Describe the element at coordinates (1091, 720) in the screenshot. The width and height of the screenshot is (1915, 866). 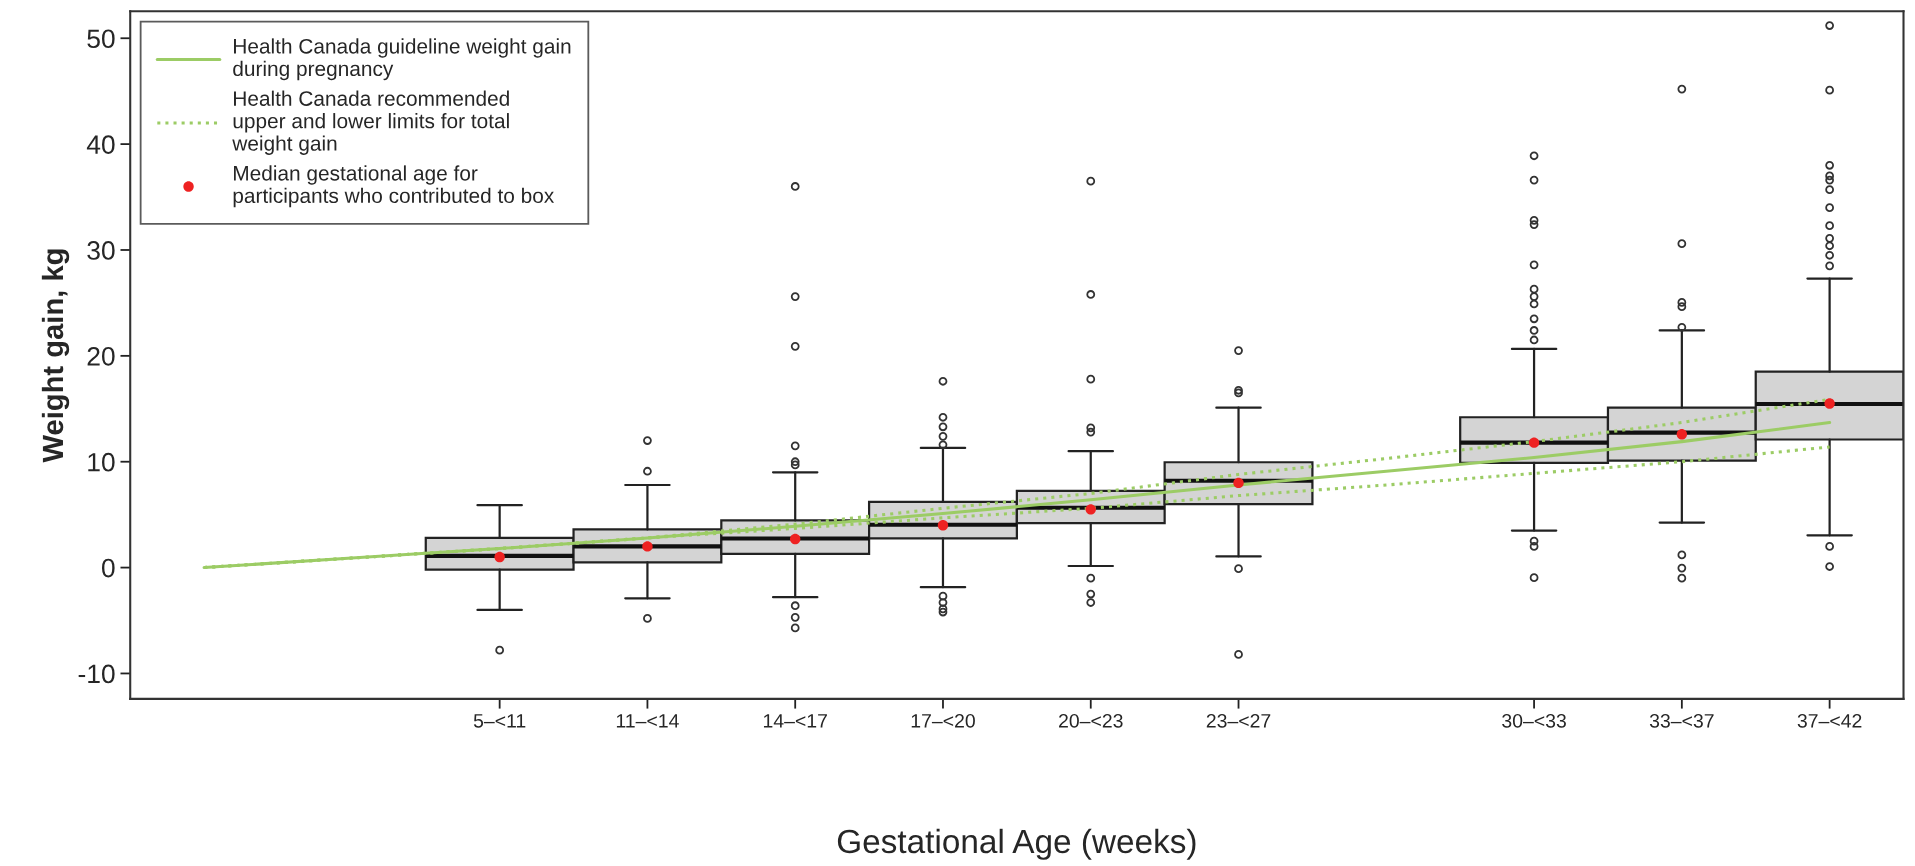
I see `x-tick-label: 20–<23` at that location.